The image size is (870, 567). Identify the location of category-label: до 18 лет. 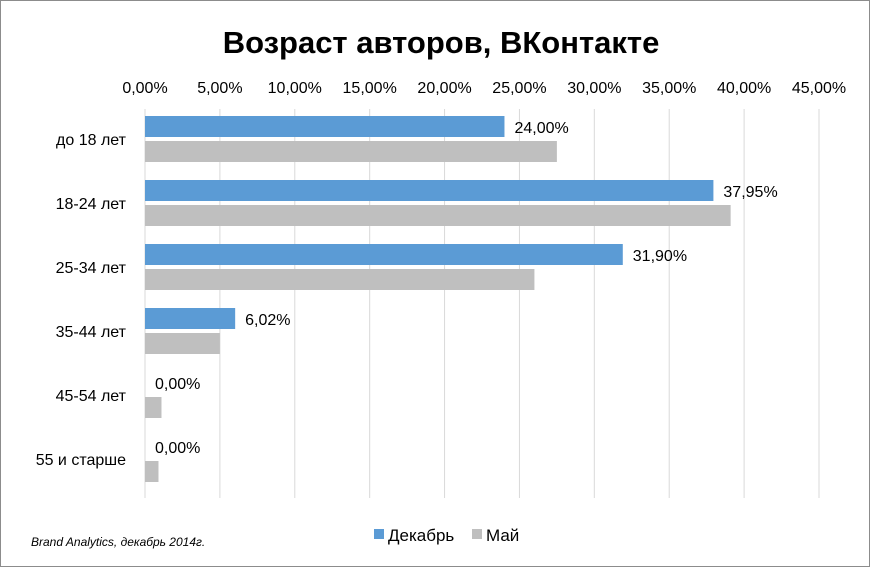
(91, 140).